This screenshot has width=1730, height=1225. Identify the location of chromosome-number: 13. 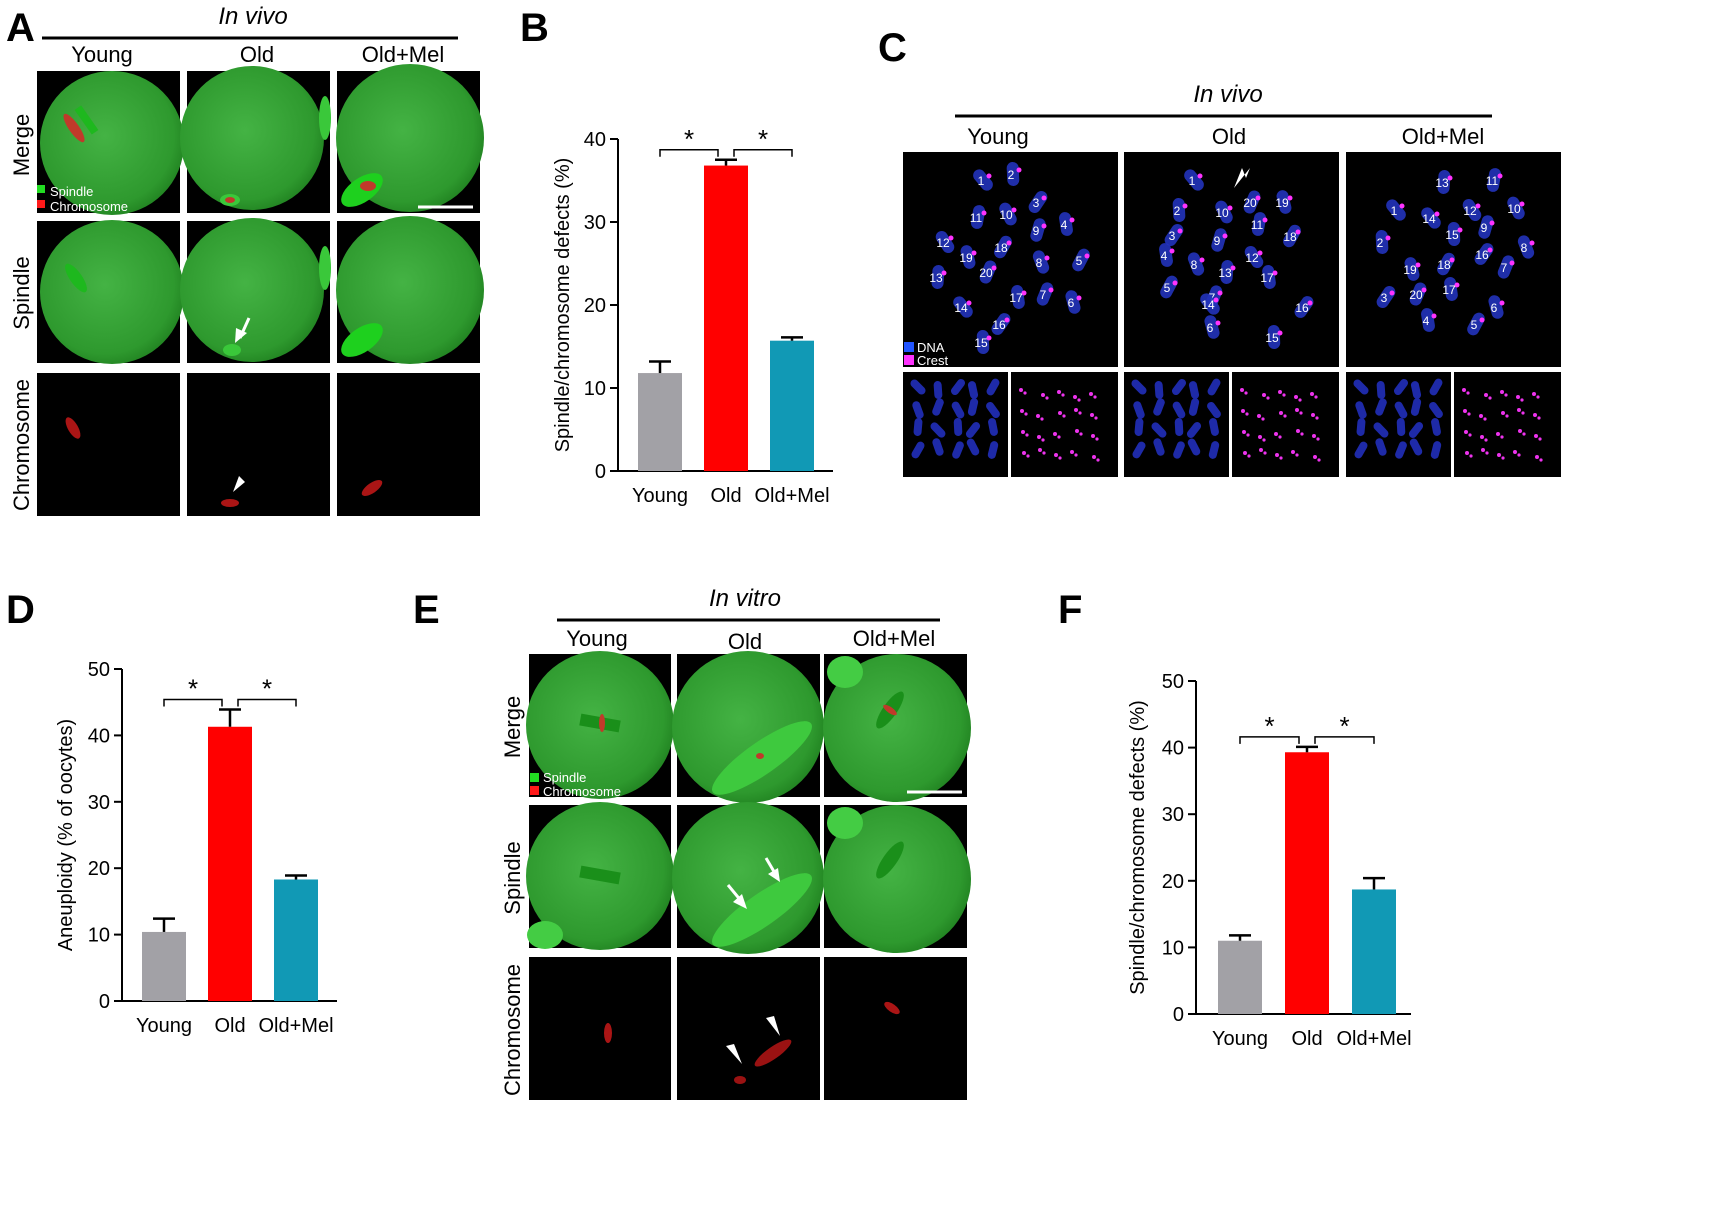
(1442, 183).